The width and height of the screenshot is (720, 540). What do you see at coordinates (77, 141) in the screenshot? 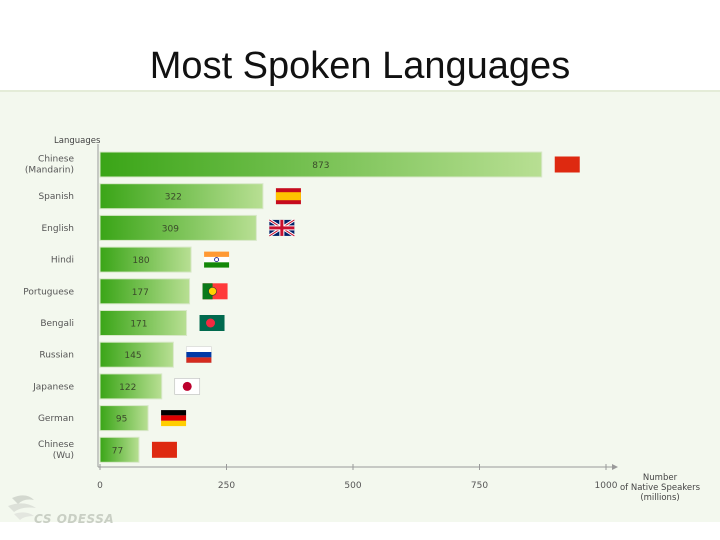
I see `y-axis-title: Languages` at bounding box center [77, 141].